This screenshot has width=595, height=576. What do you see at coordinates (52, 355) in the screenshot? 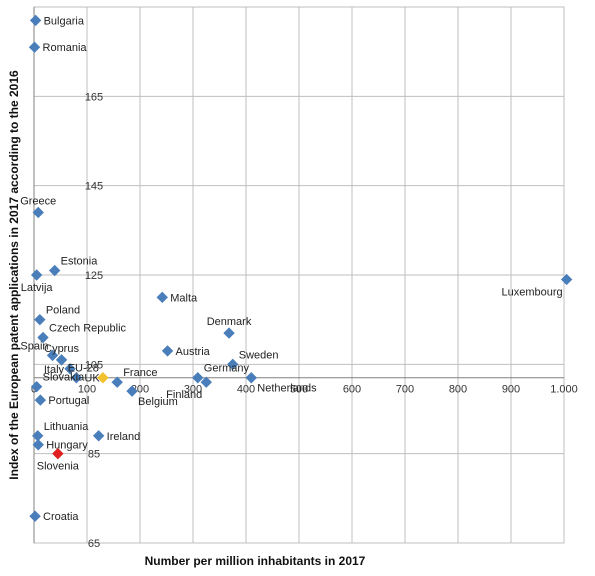
I see `point-spain` at bounding box center [52, 355].